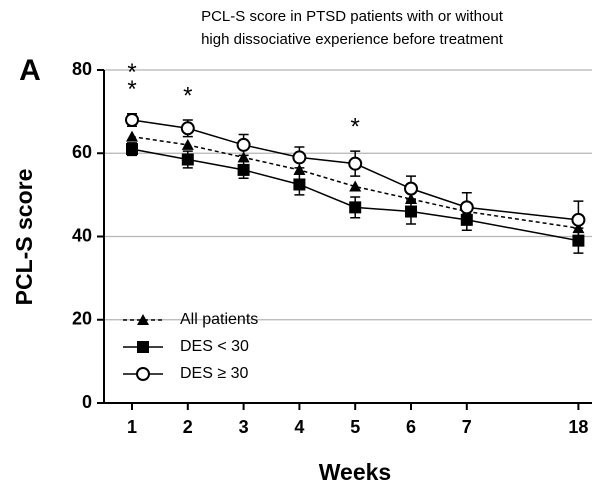 The width and height of the screenshot is (598, 490). What do you see at coordinates (82, 152) in the screenshot?
I see `y-tick-label: 60` at bounding box center [82, 152].